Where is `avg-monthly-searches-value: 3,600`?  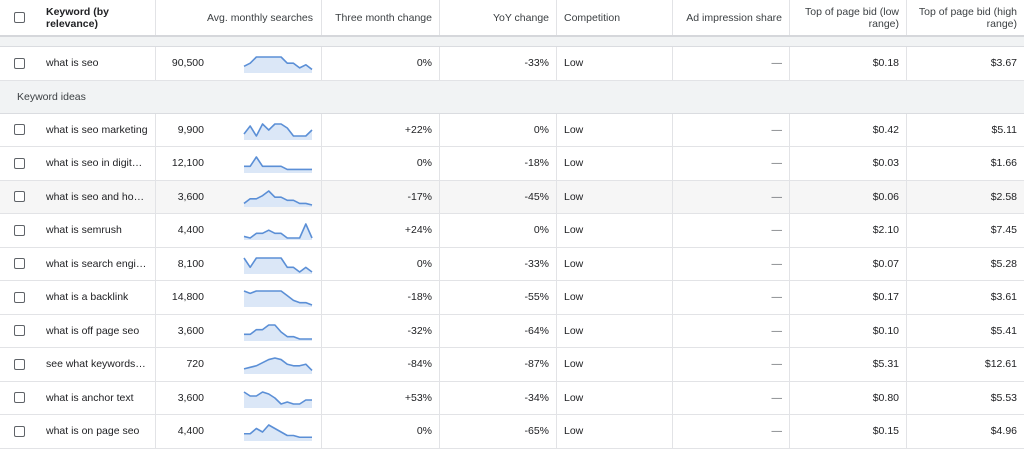 avg-monthly-searches-value: 3,600 is located at coordinates (190, 397).